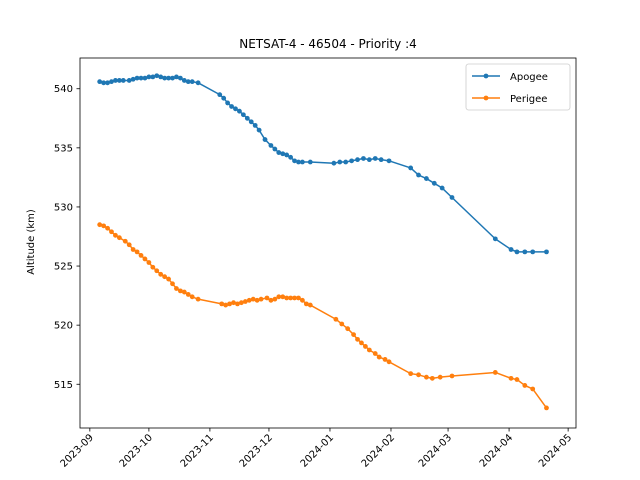 This screenshot has height=480, width=640. Describe the element at coordinates (31, 242) in the screenshot. I see `y-axis-title: Altitude (km)` at that location.